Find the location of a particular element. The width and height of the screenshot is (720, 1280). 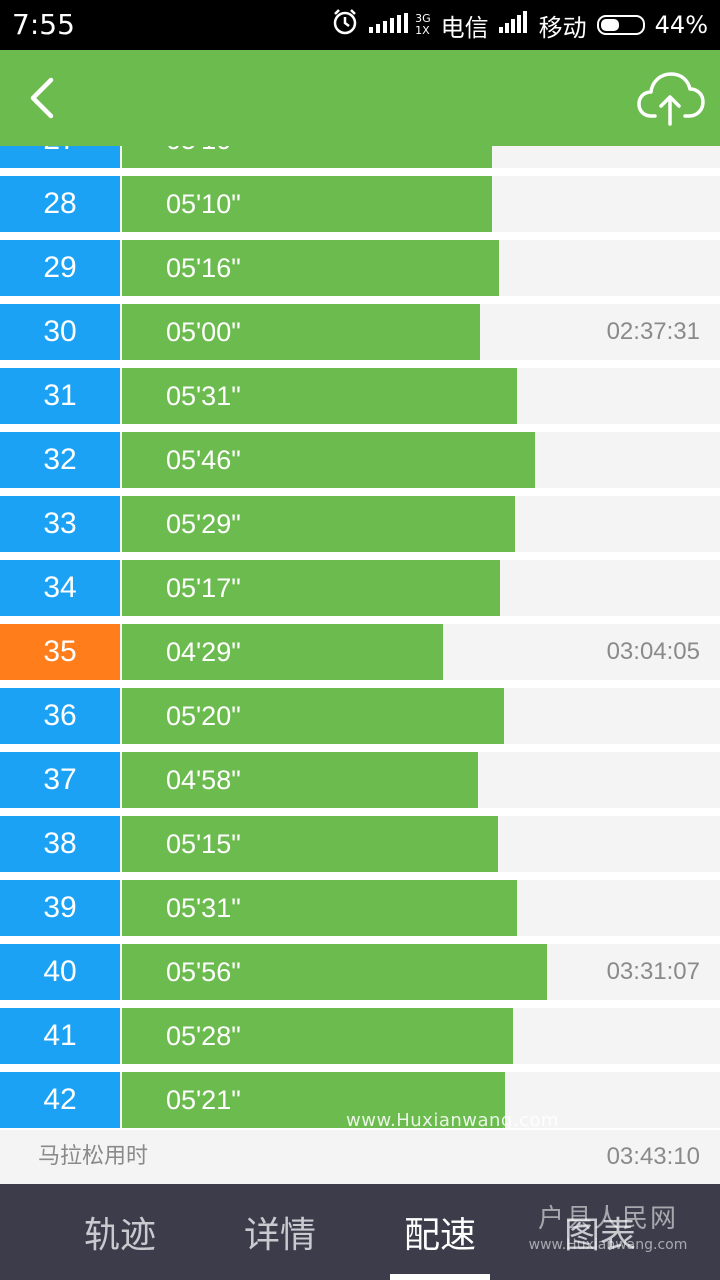

split-row: 28 05'10" is located at coordinates (360, 204).